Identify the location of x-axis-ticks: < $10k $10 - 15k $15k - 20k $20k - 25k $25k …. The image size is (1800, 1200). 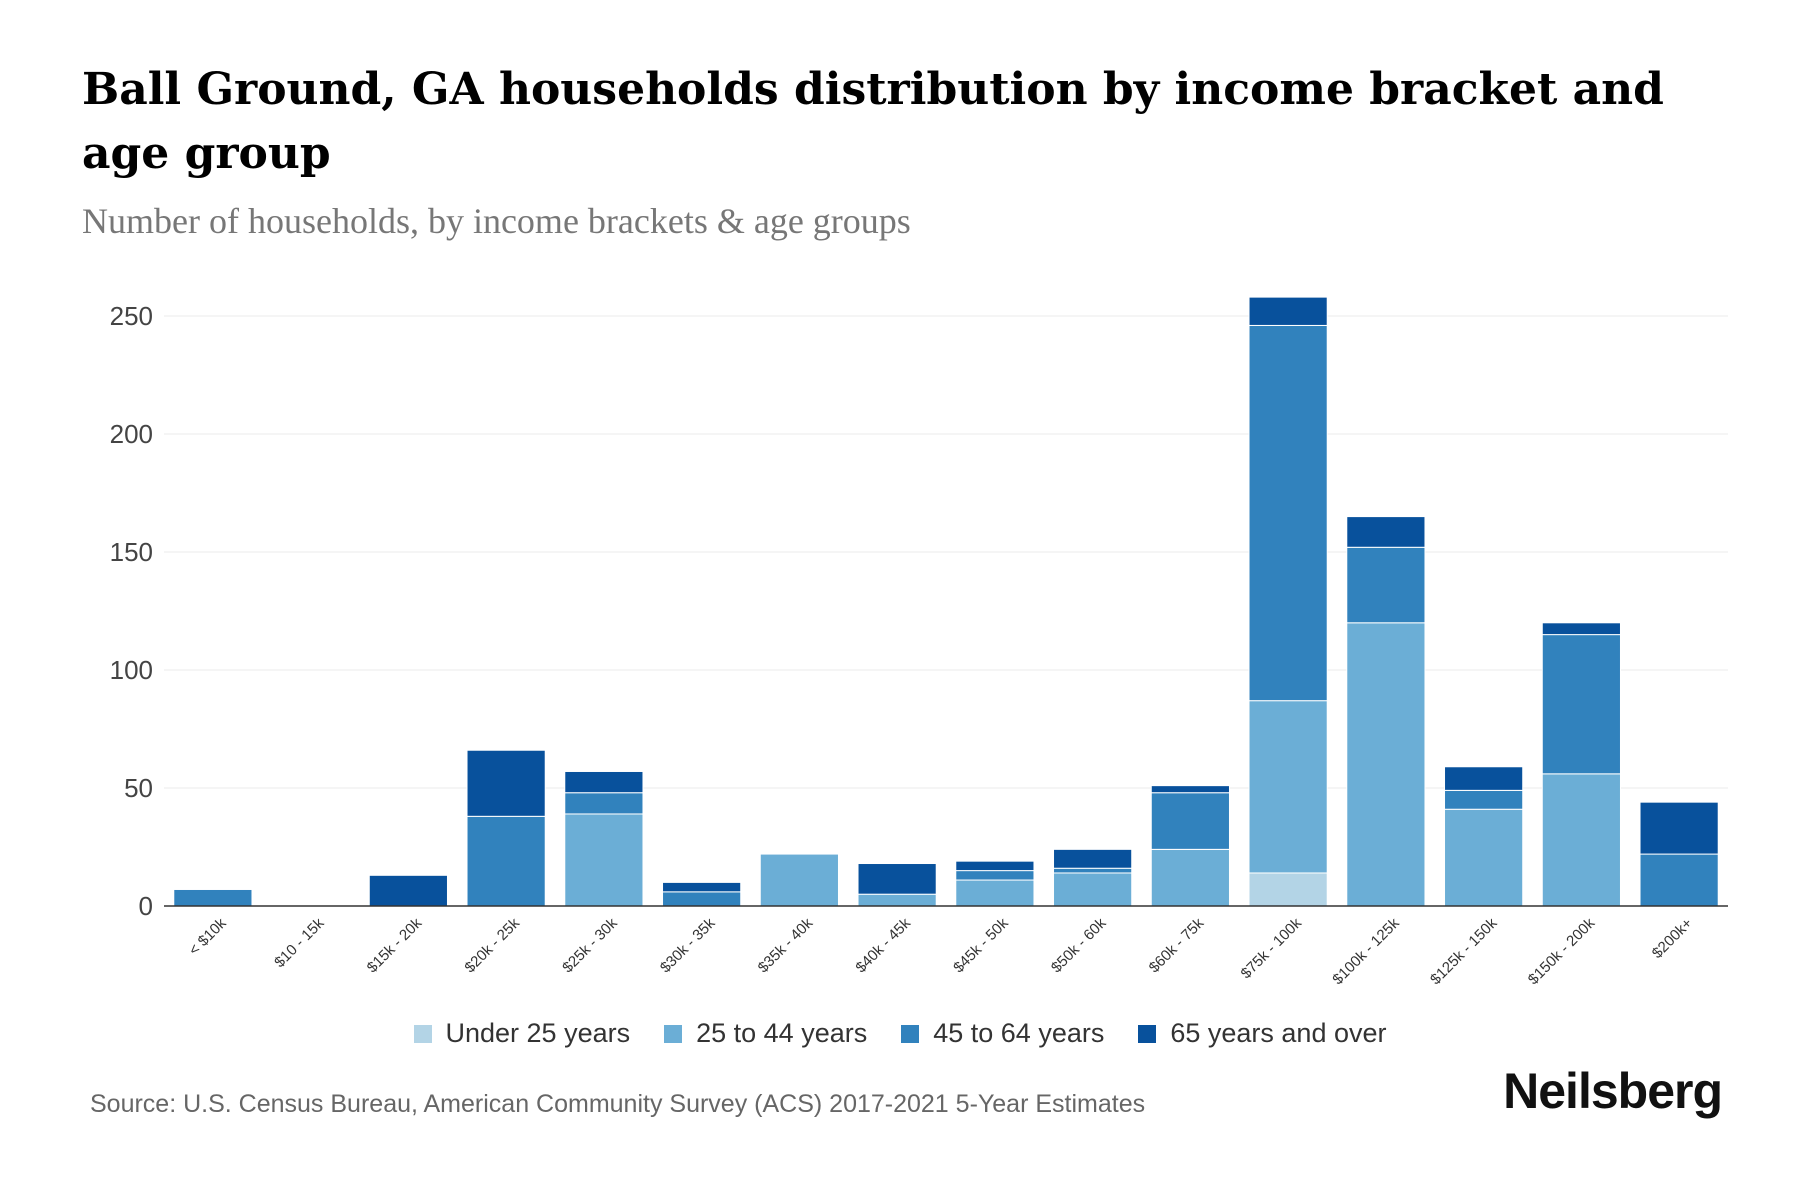
(941, 951).